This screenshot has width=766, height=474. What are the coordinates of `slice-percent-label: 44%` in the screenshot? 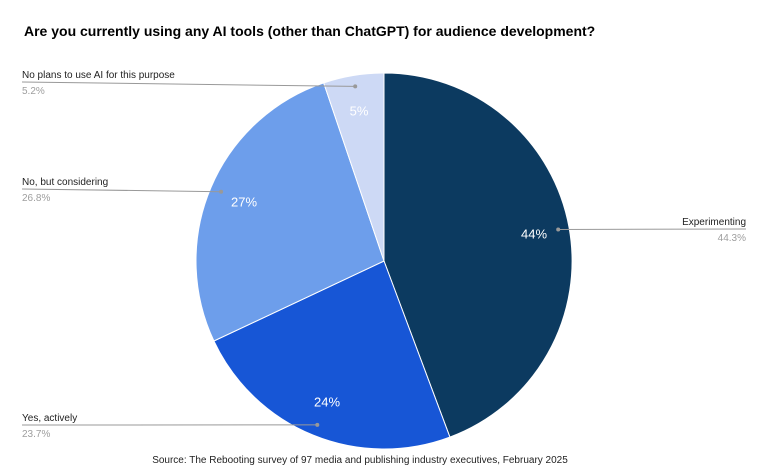 It's located at (534, 234).